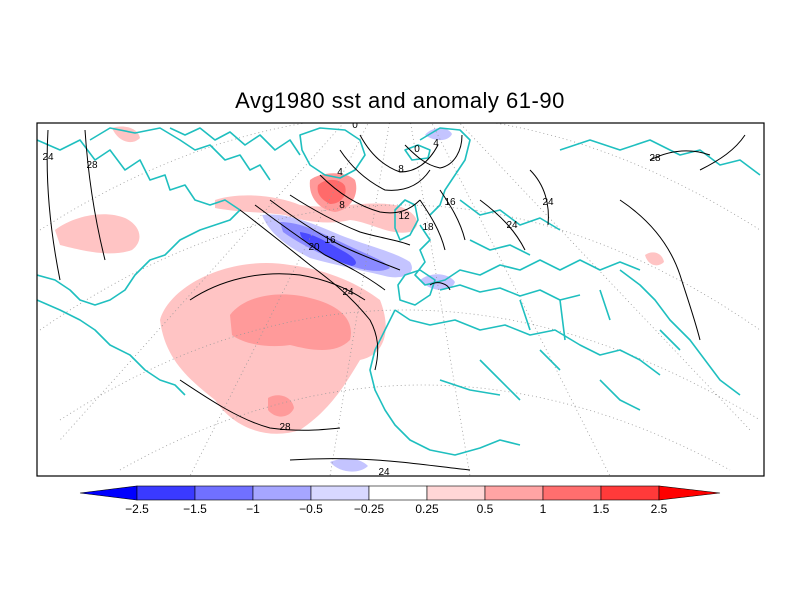 The width and height of the screenshot is (800, 600). What do you see at coordinates (137, 509) in the screenshot?
I see `colorbar-label: −2.5` at bounding box center [137, 509].